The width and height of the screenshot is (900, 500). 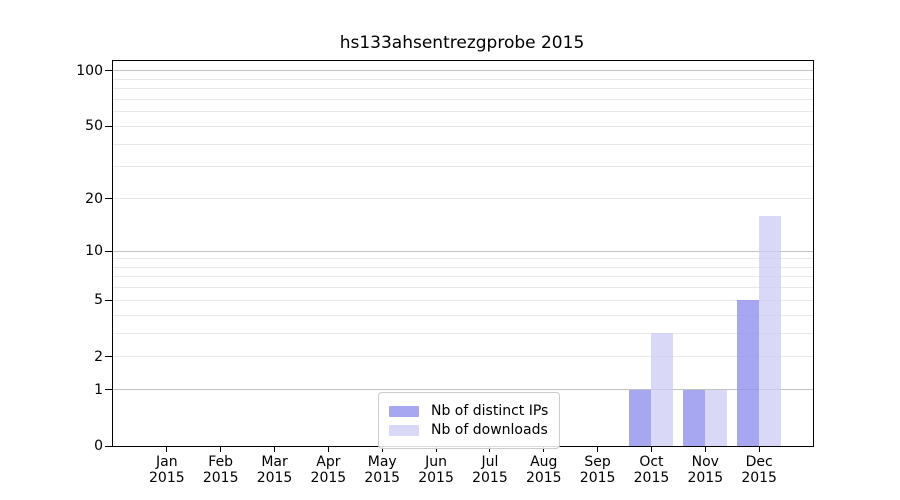 I want to click on y-tick-label: 50, so click(x=94, y=126).